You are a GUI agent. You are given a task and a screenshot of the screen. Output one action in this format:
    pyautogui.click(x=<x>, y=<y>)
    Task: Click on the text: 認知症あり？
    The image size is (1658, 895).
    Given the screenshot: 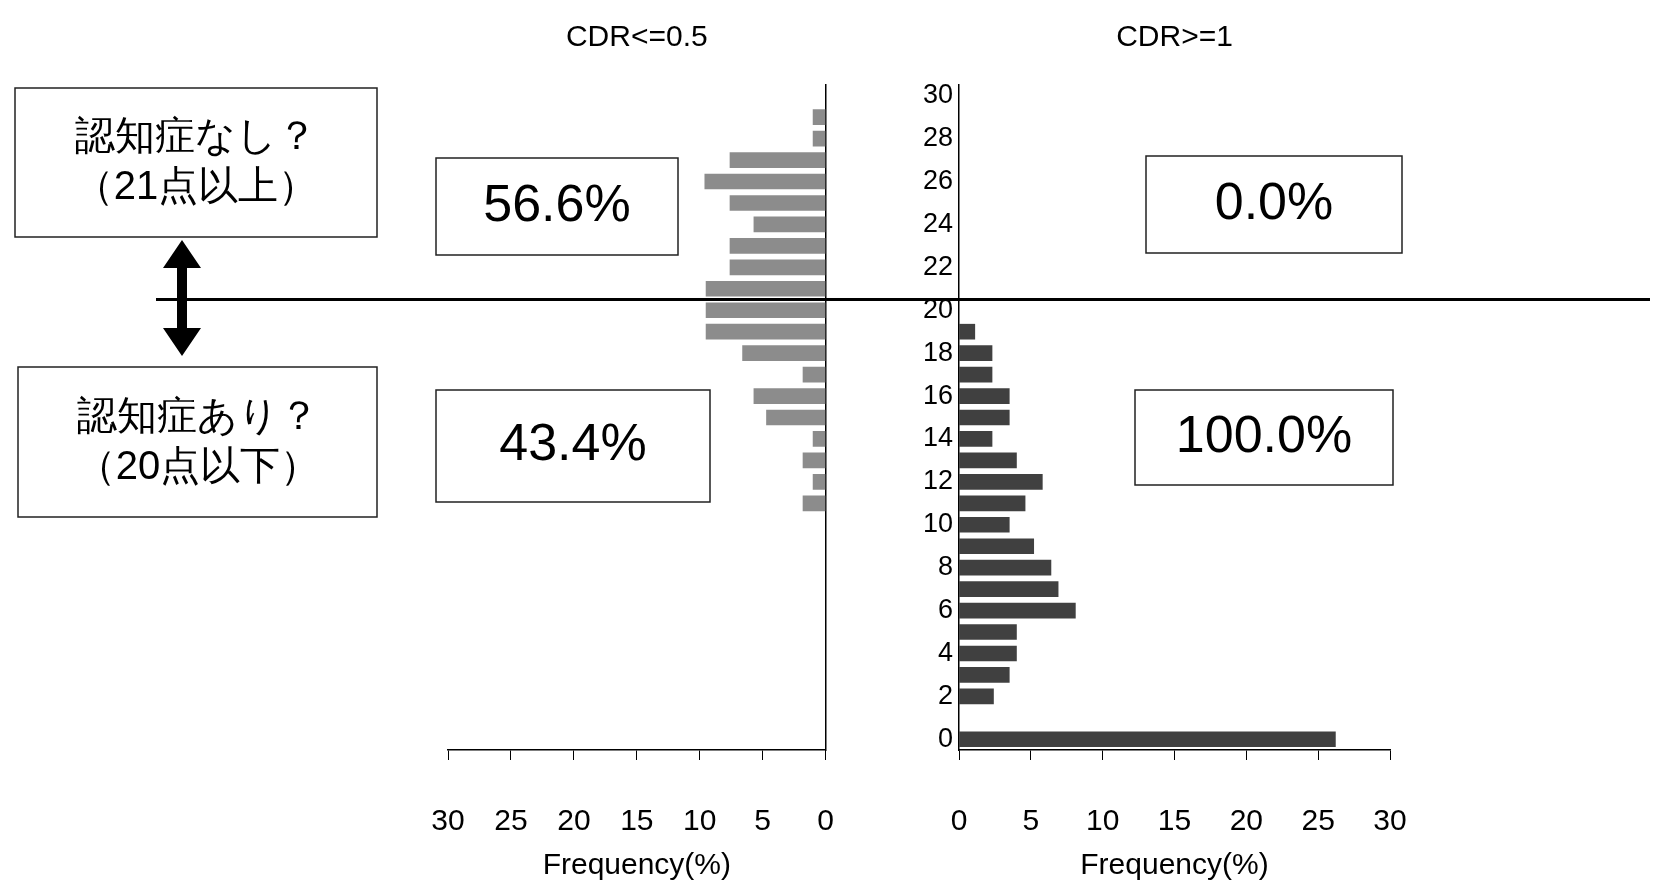 What is the action you would take?
    pyautogui.click(x=198, y=415)
    